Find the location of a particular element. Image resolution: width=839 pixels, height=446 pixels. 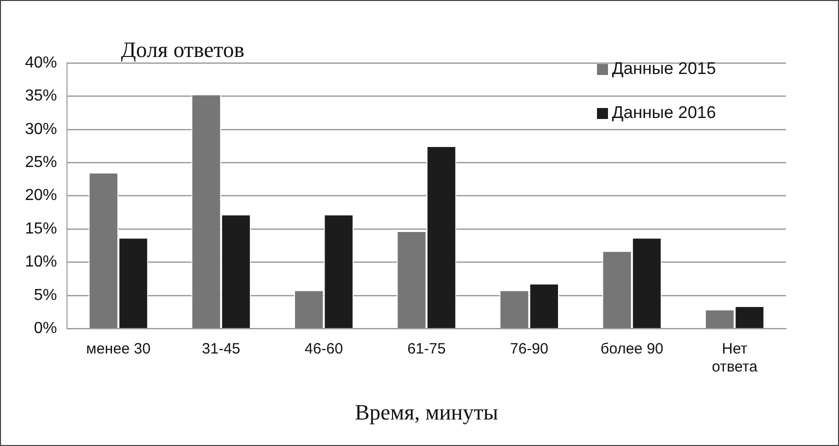

y-tick-label: 5% is located at coordinates (46, 295).